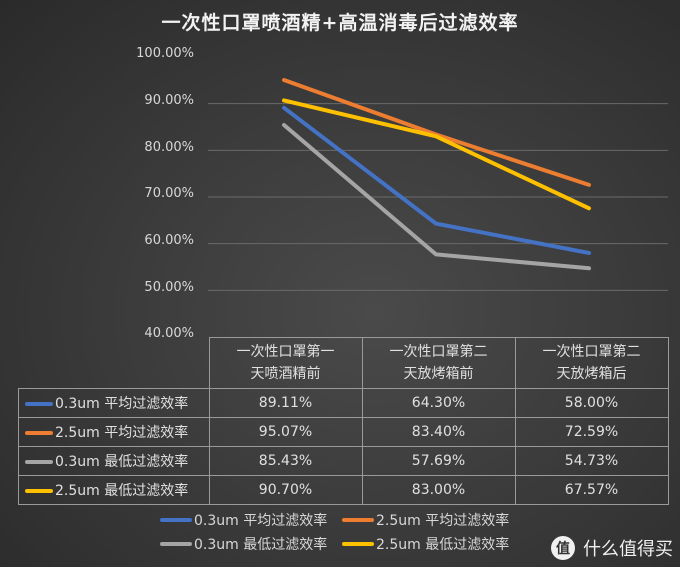 This screenshot has height=567, width=680. What do you see at coordinates (169, 240) in the screenshot?
I see `y-tick: 60.00%` at bounding box center [169, 240].